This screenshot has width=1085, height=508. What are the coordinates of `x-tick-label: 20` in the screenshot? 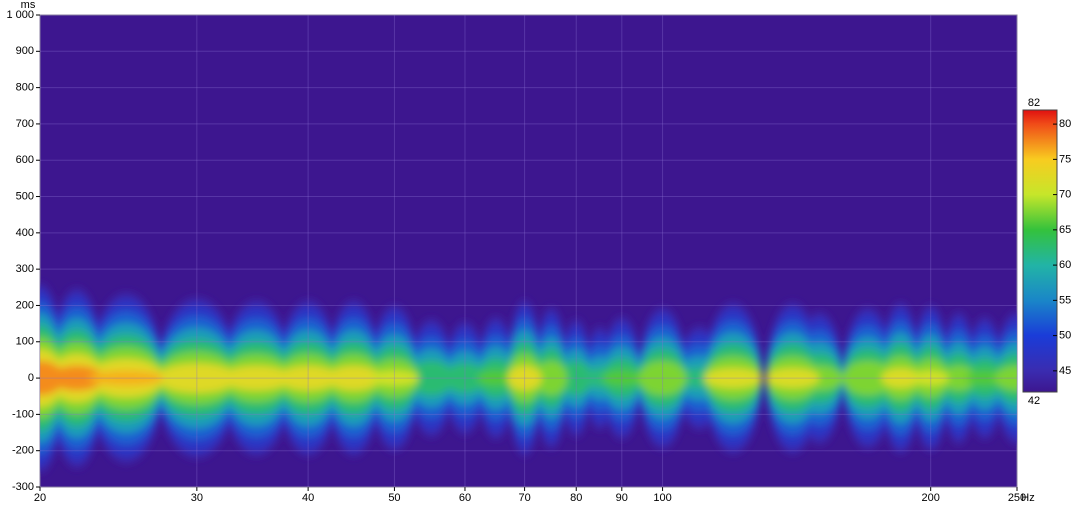 It's located at (40, 498).